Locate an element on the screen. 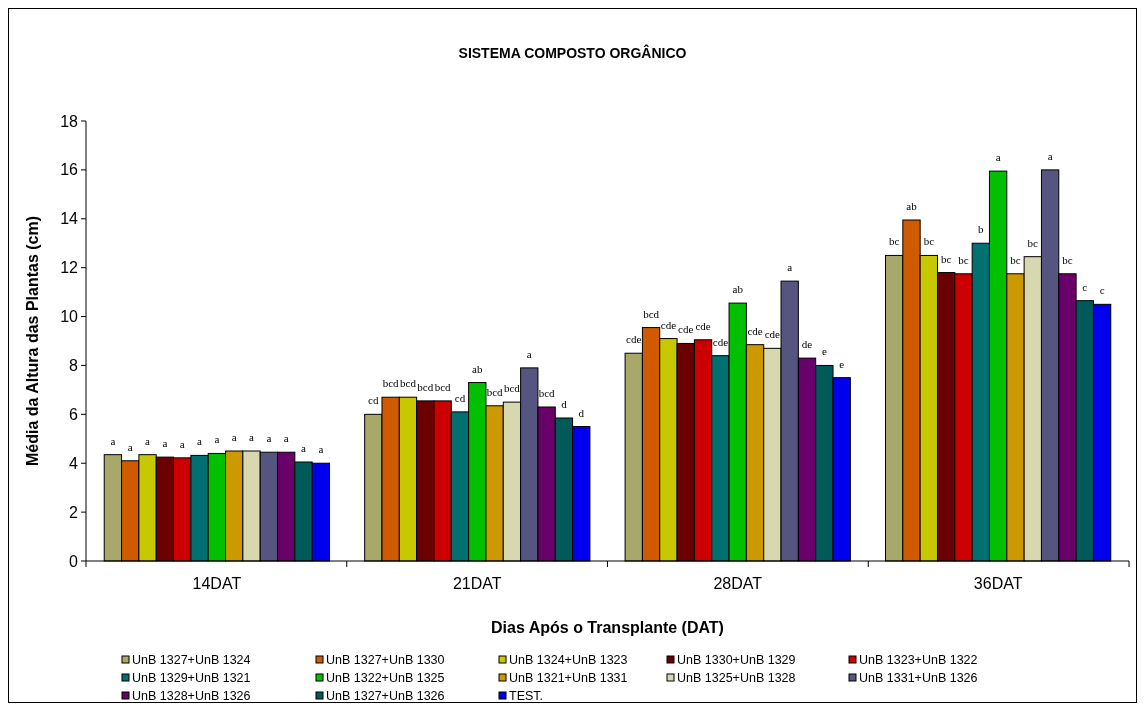  y-tick-label: 6 is located at coordinates (74, 414).